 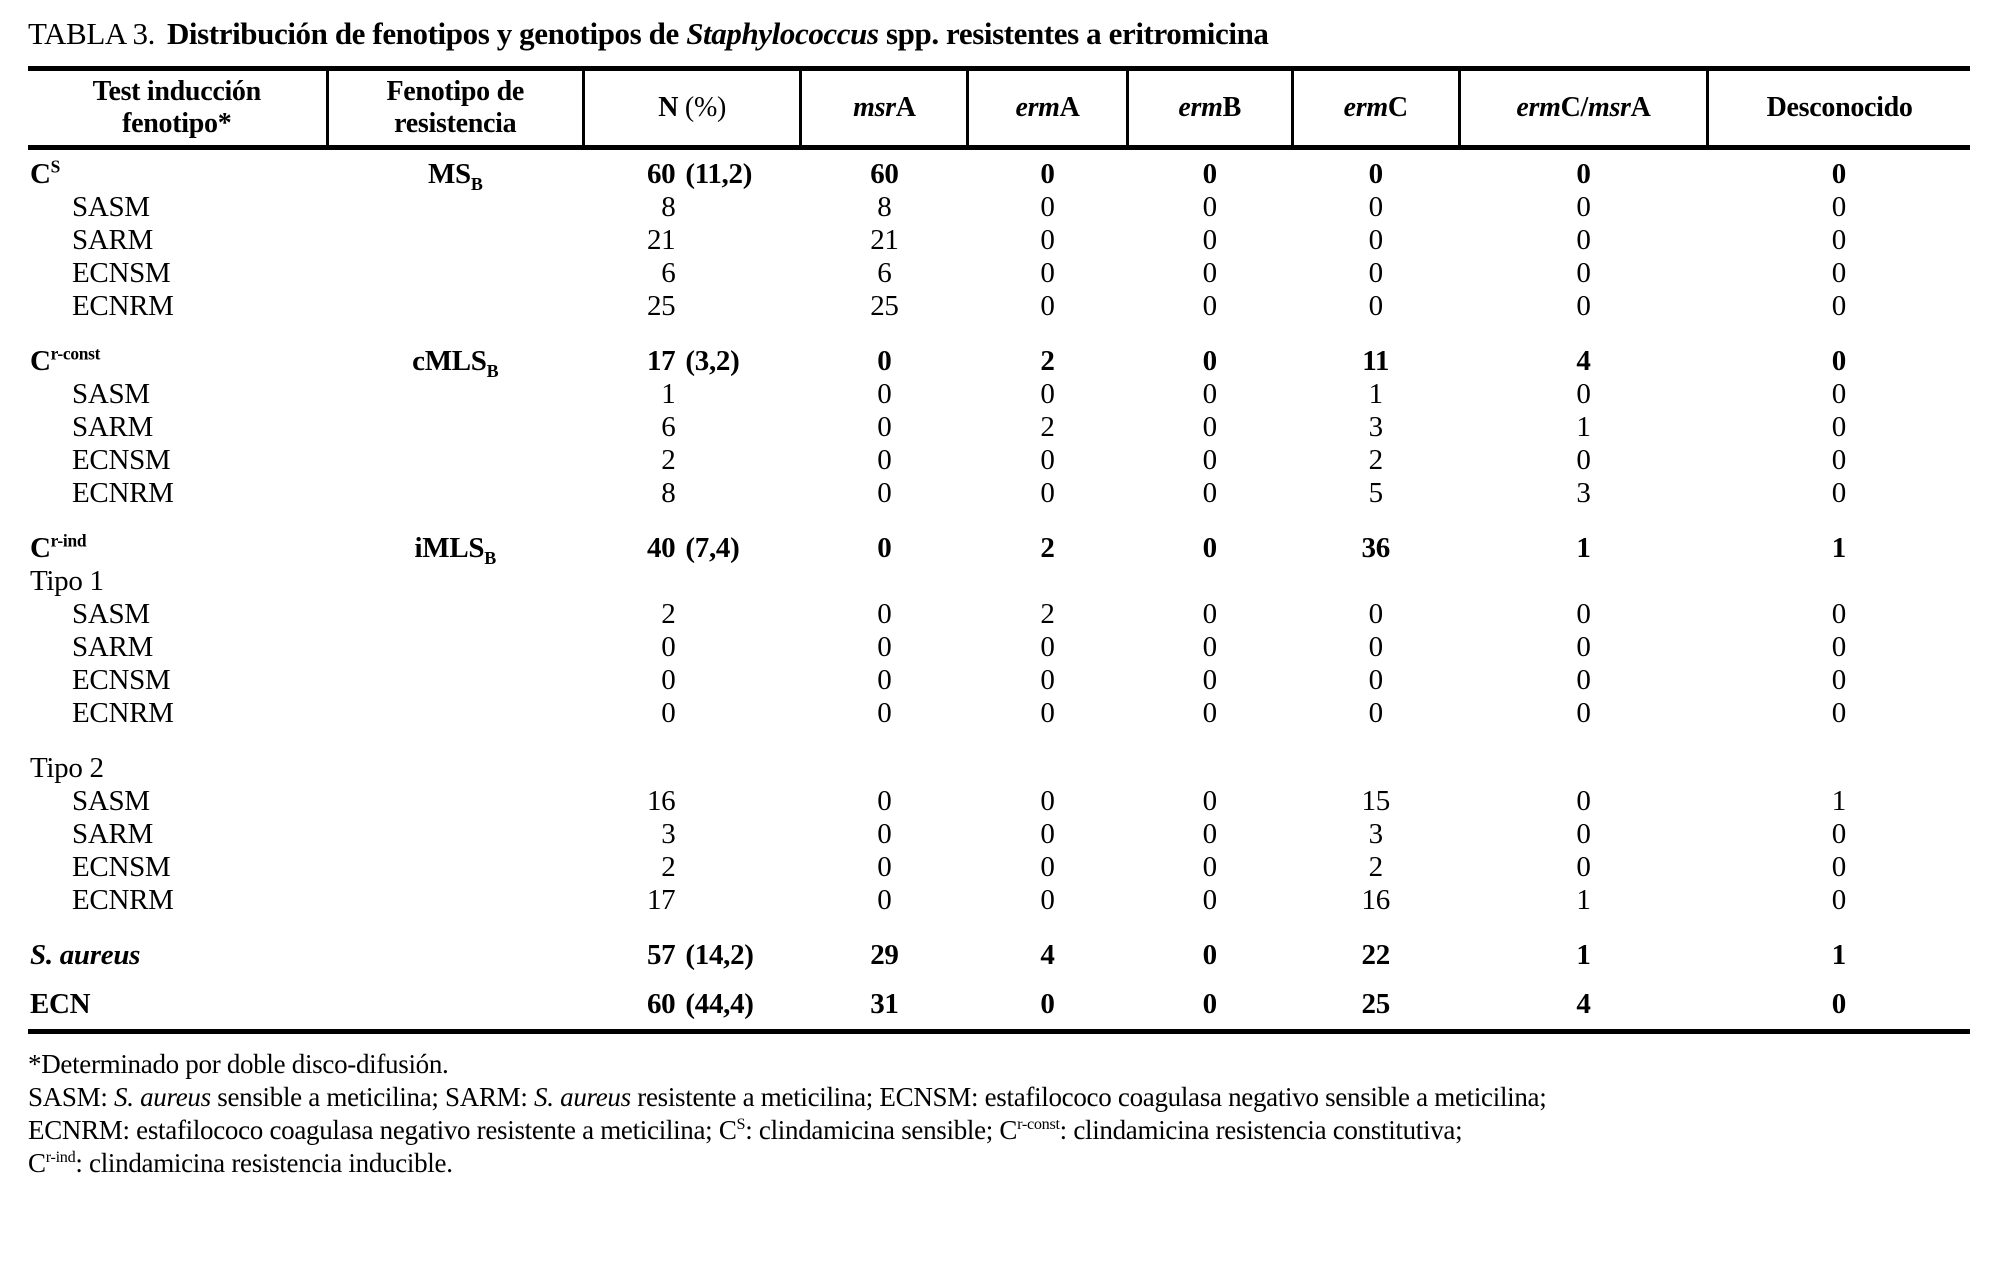 I want to click on n-cell: 25, so click(x=692, y=306).